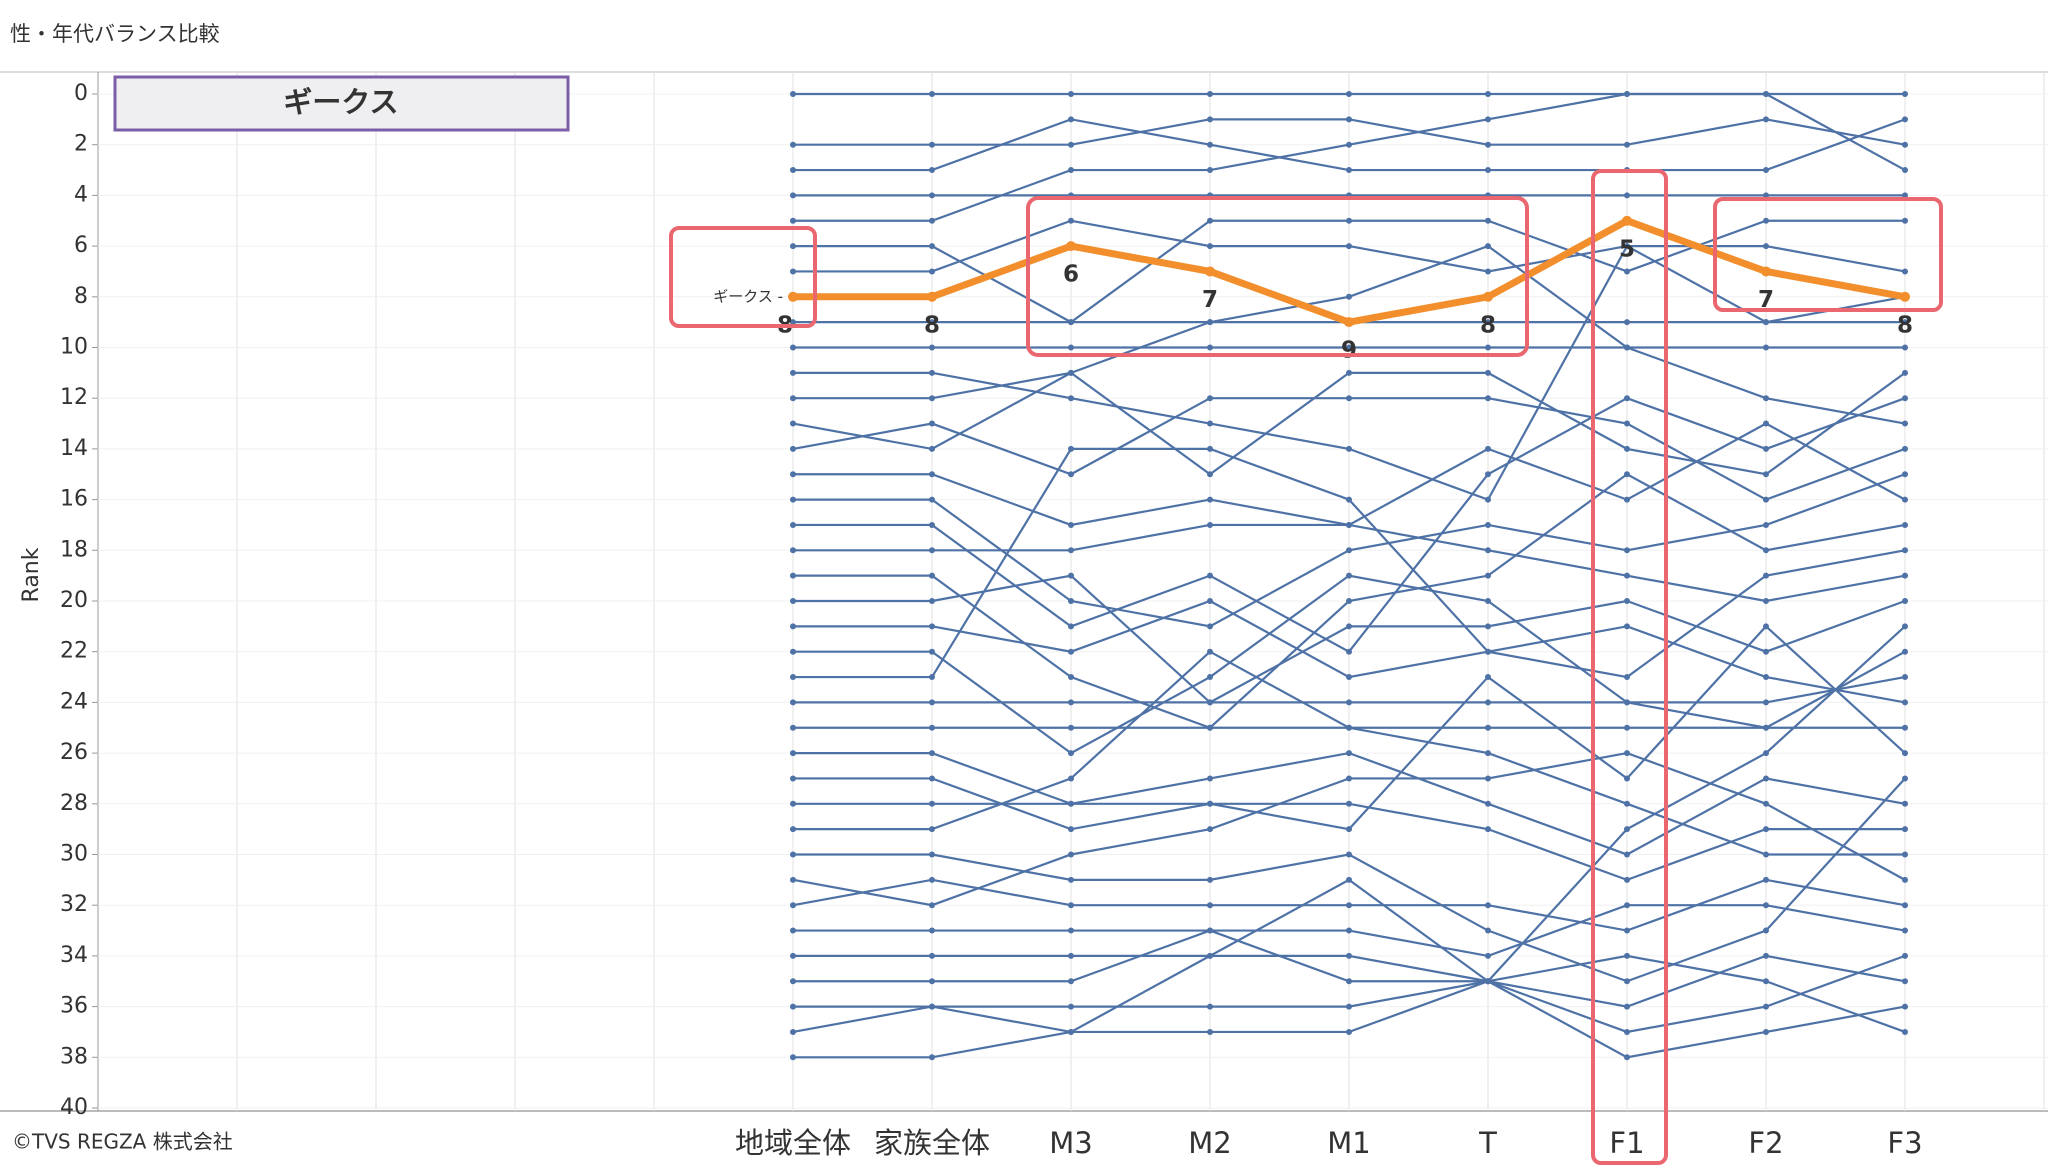  What do you see at coordinates (1626, 1143) in the screenshot?
I see `x-tick-label: F1` at bounding box center [1626, 1143].